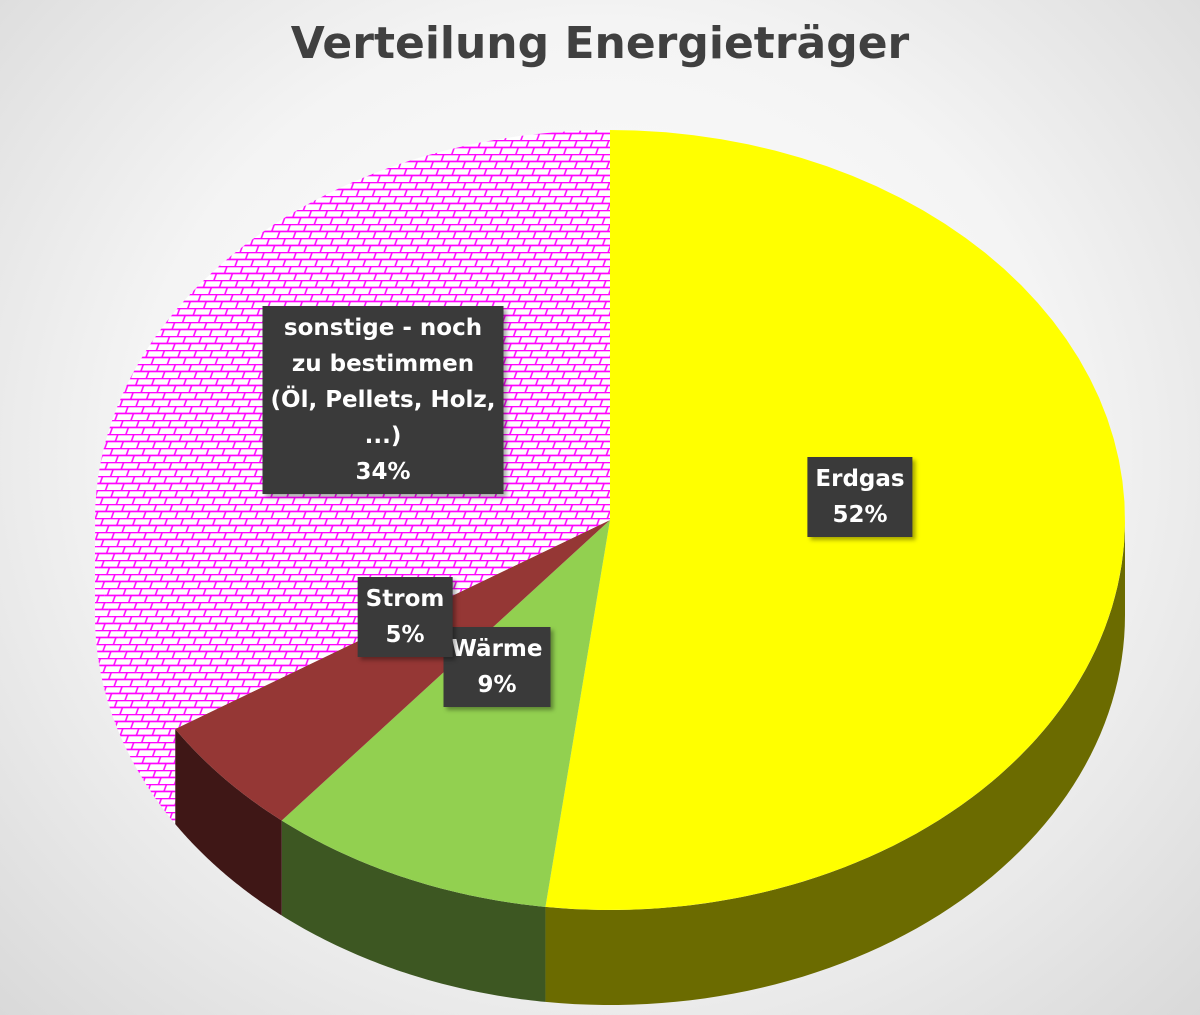 The image size is (1200, 1015). I want to click on data-label: Wärme 9%, so click(497, 667).